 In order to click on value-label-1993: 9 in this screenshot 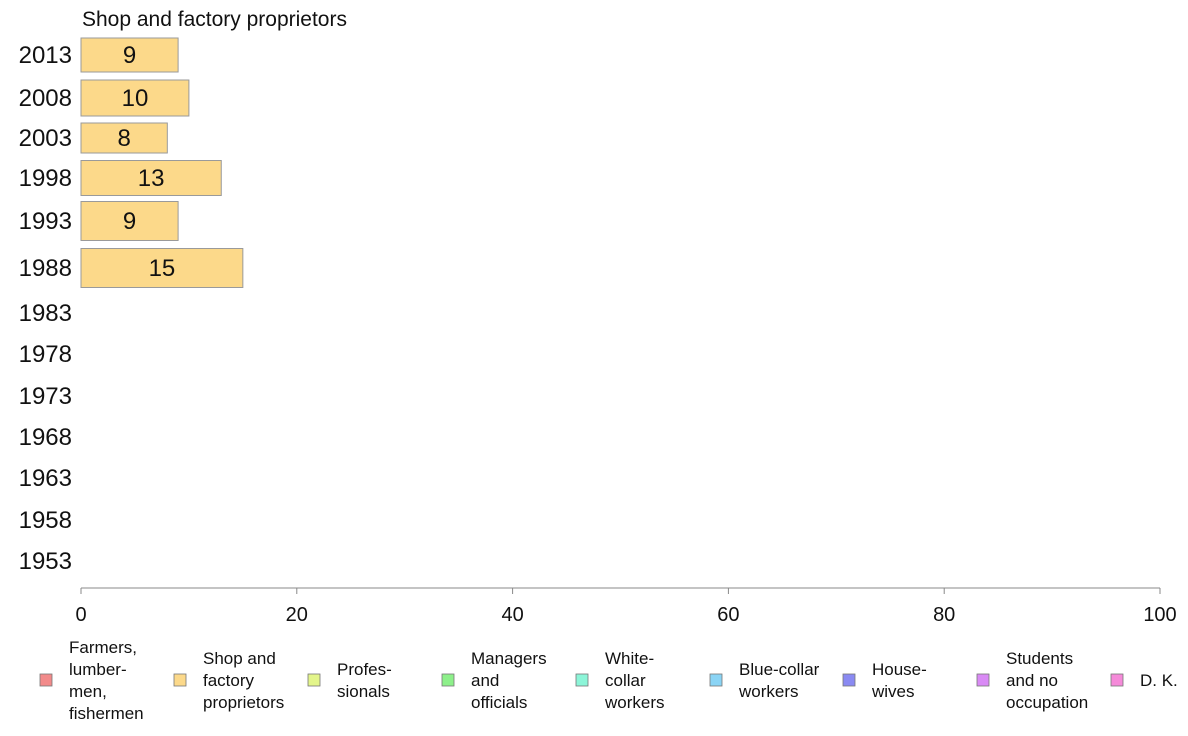, I will do `click(129, 221)`.